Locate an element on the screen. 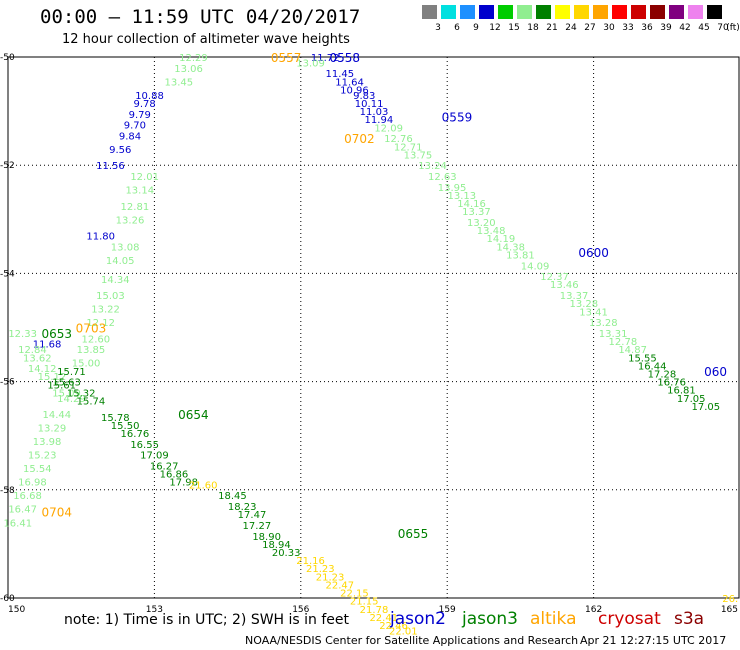 The height and width of the screenshot is (650, 740). data-label: 13.81 is located at coordinates (520, 255).